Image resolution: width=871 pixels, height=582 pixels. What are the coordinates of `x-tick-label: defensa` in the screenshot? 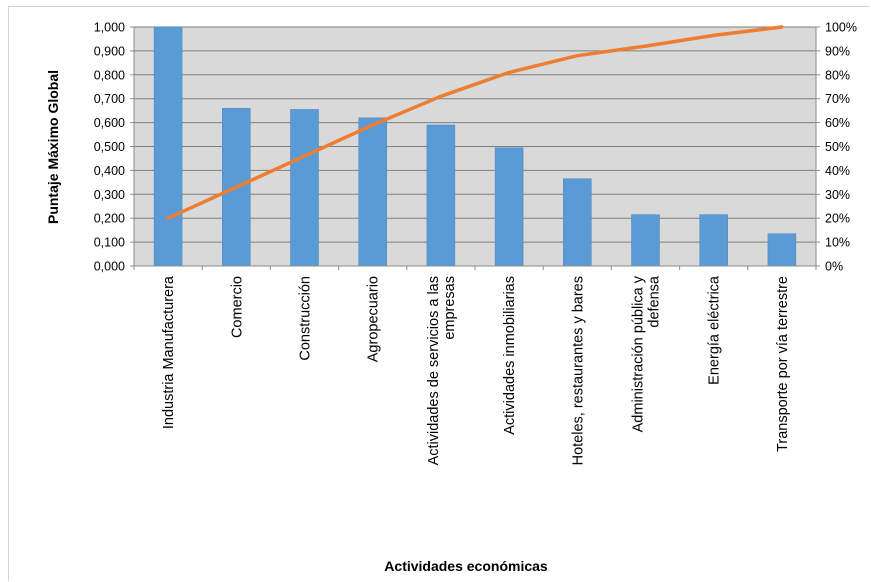 It's located at (655, 301).